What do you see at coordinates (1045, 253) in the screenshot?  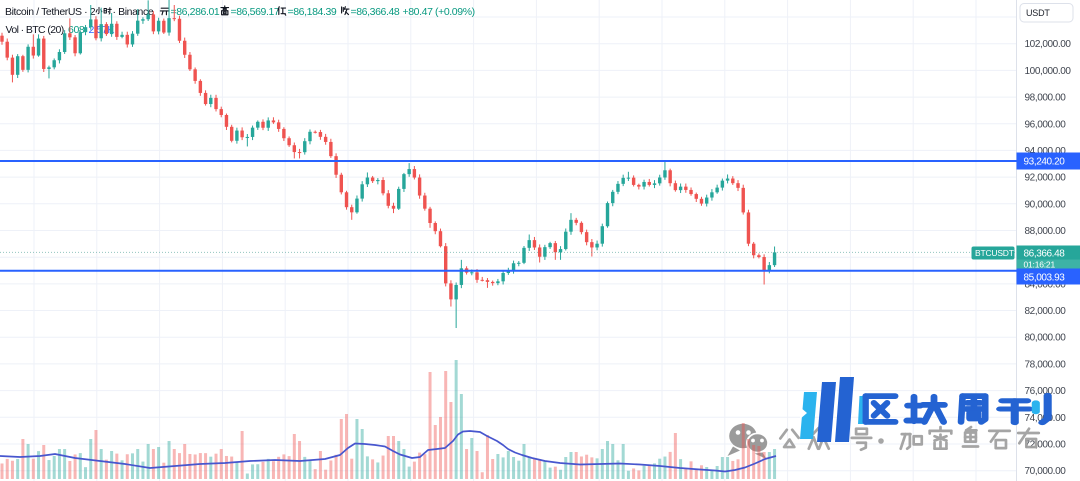 I see `svg-text: 86,366.48` at bounding box center [1045, 253].